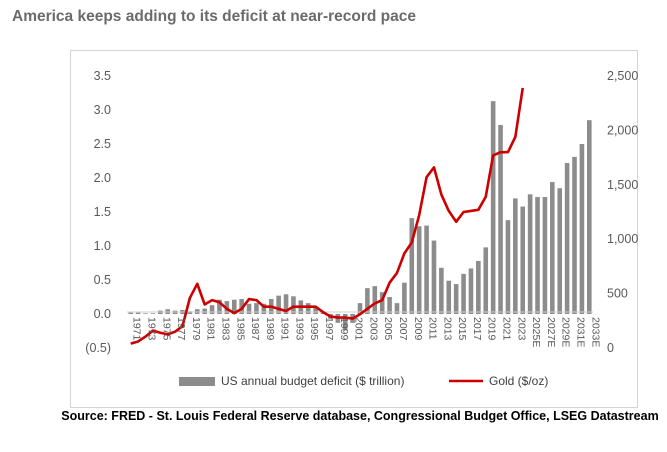  I want to click on left-tick-label: 2.0, so click(102, 178).